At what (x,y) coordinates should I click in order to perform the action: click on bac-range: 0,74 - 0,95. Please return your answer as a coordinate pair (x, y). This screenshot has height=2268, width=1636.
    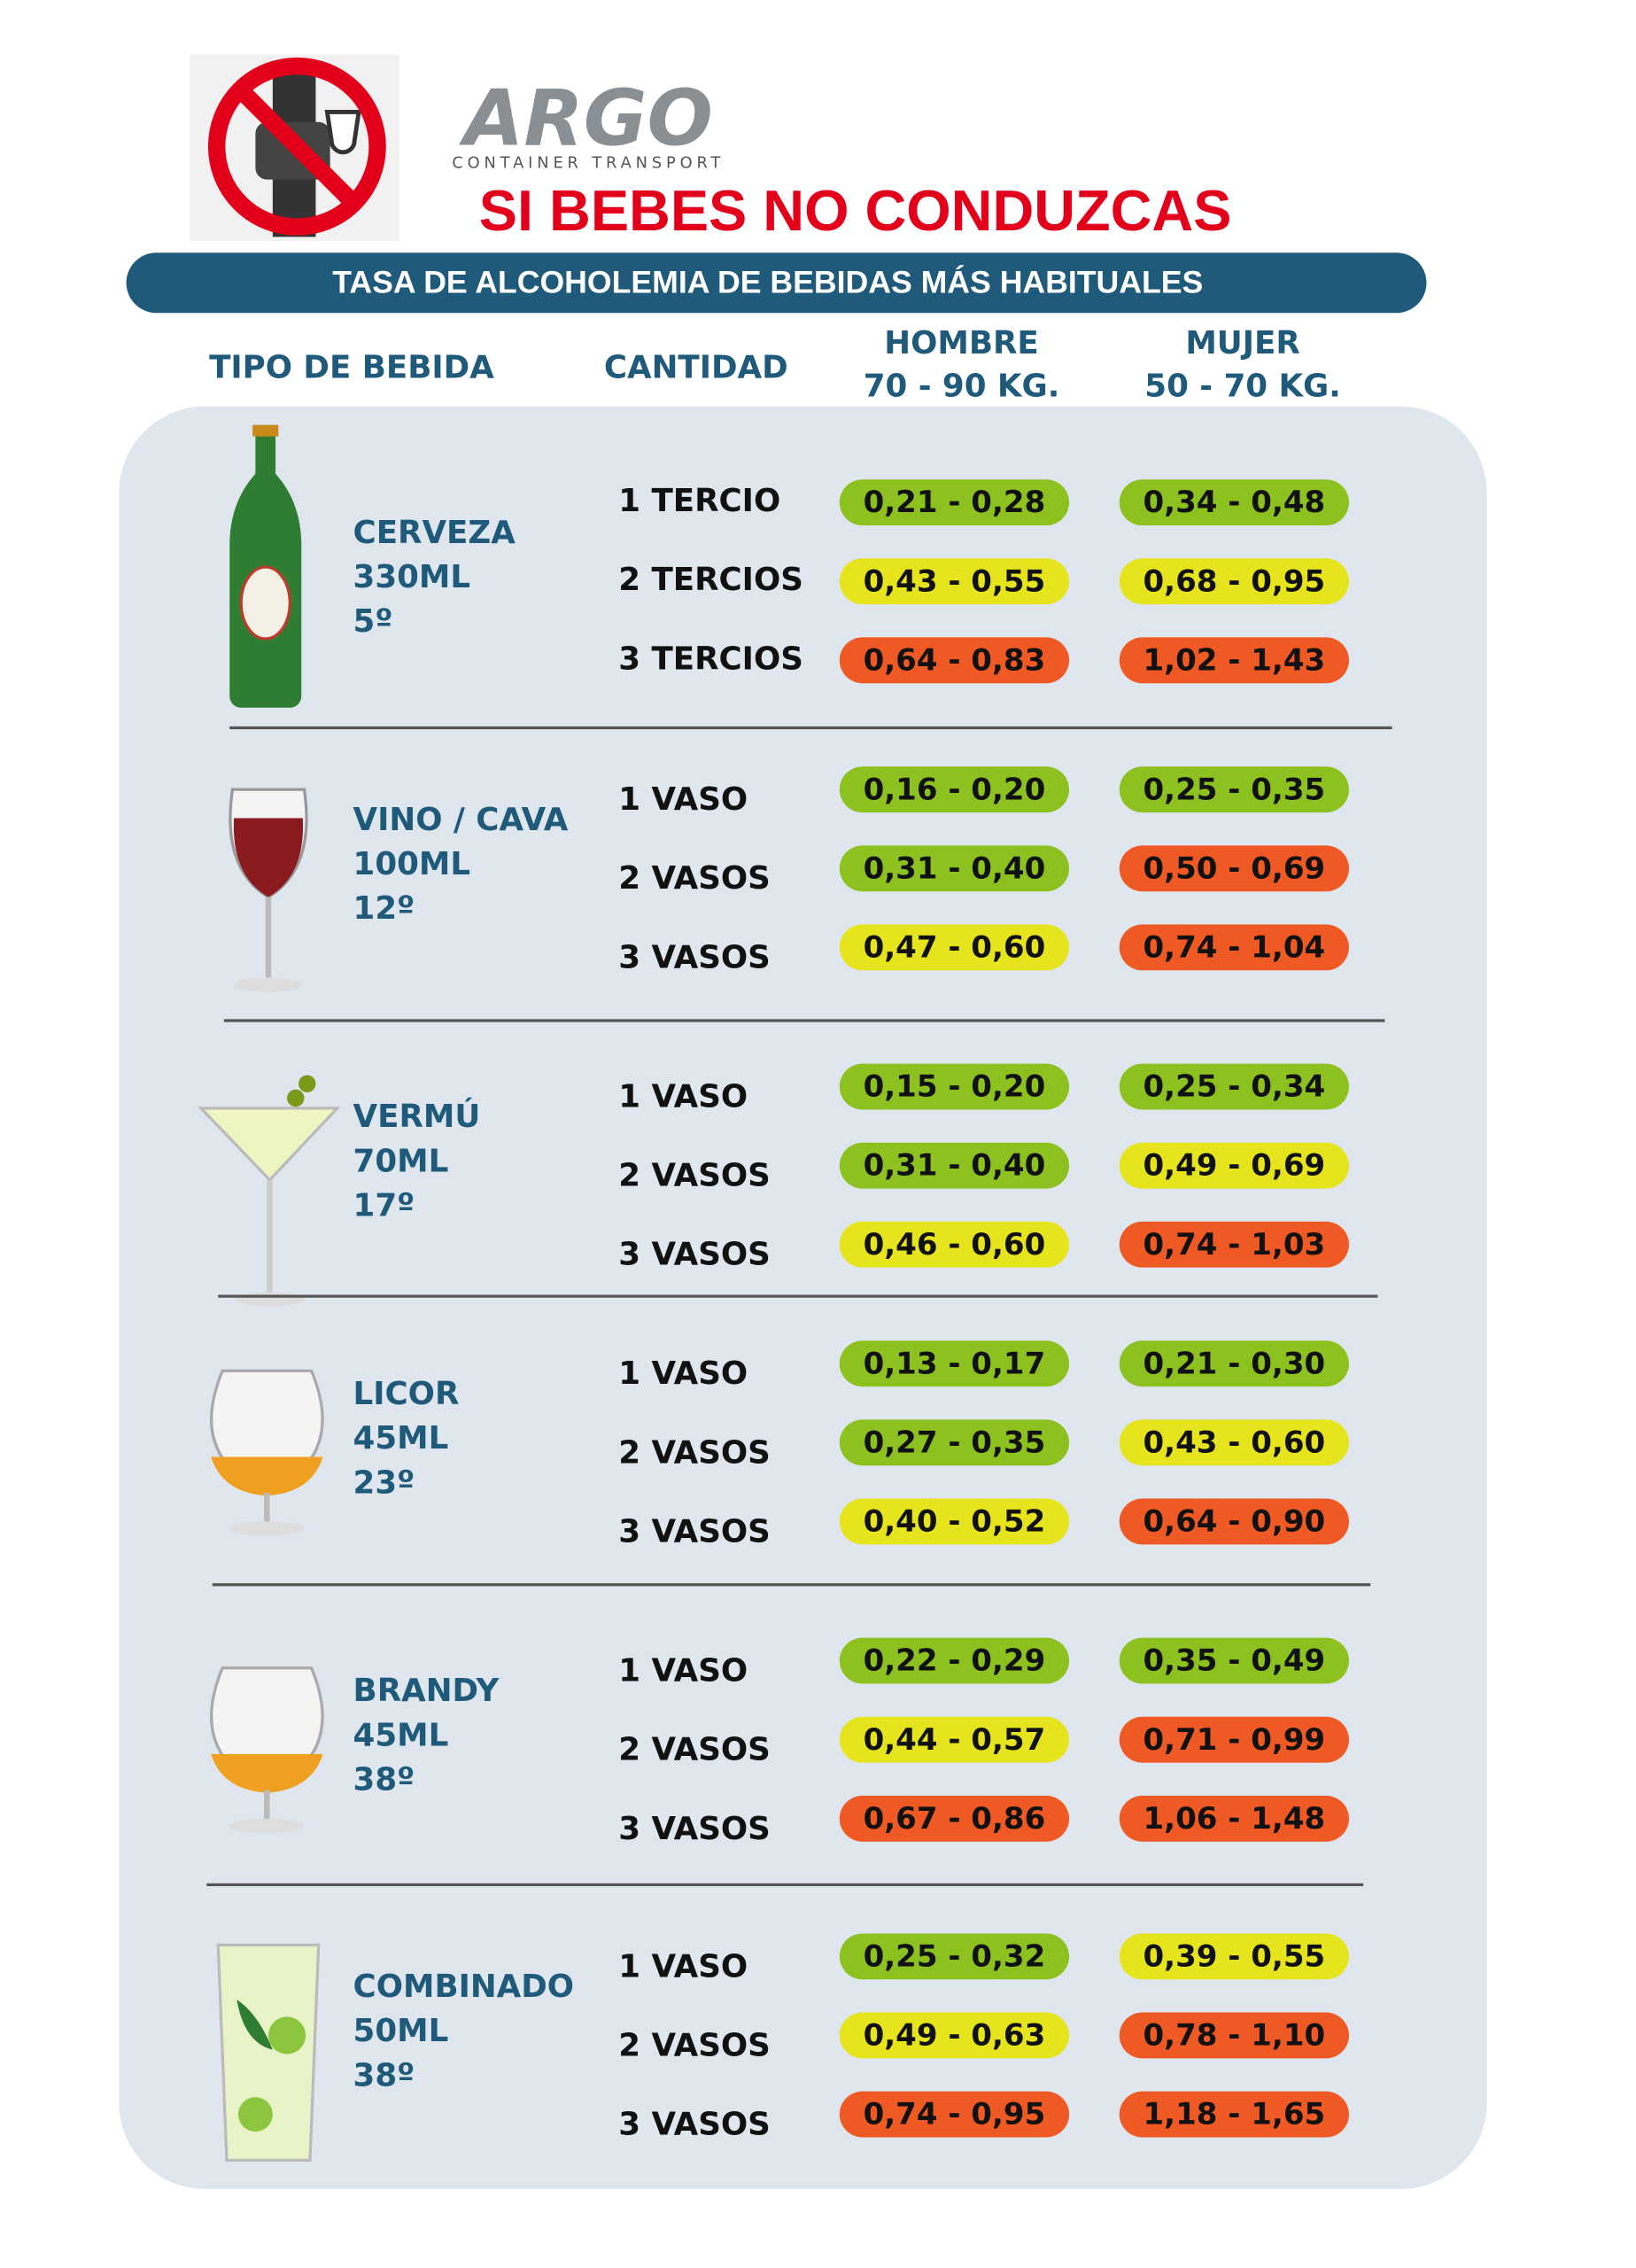
    Looking at the image, I should click on (955, 2114).